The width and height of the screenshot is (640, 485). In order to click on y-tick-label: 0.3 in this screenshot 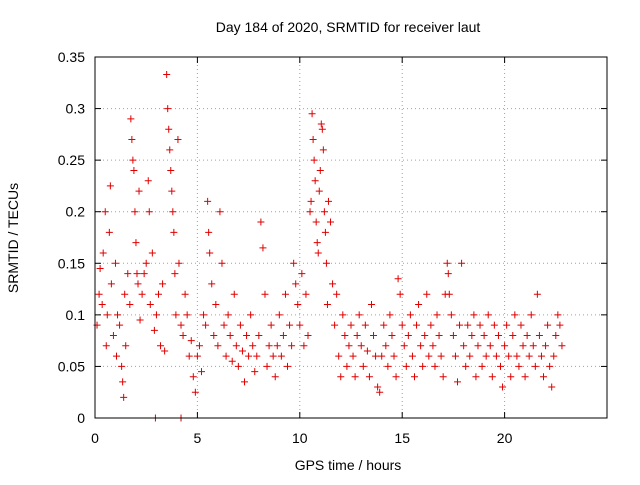, I will do `click(76, 109)`.